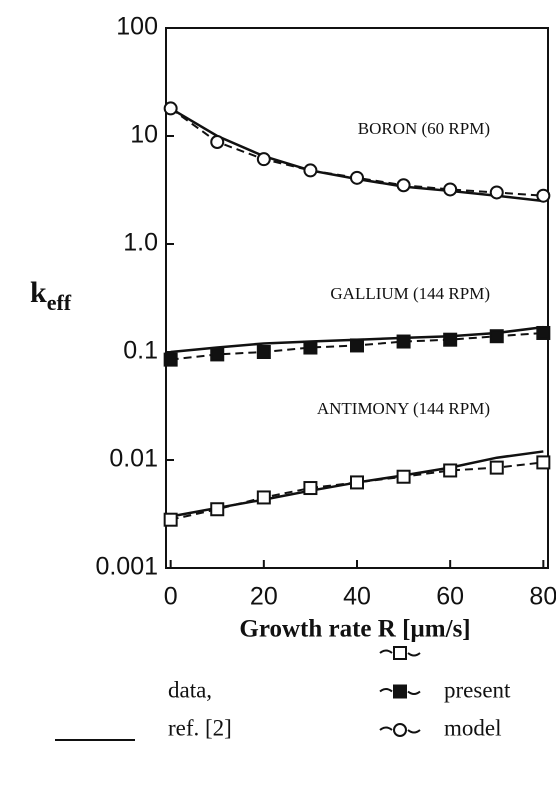 This screenshot has height=798, width=556. I want to click on y-tick-label: 1.0, so click(140, 243).